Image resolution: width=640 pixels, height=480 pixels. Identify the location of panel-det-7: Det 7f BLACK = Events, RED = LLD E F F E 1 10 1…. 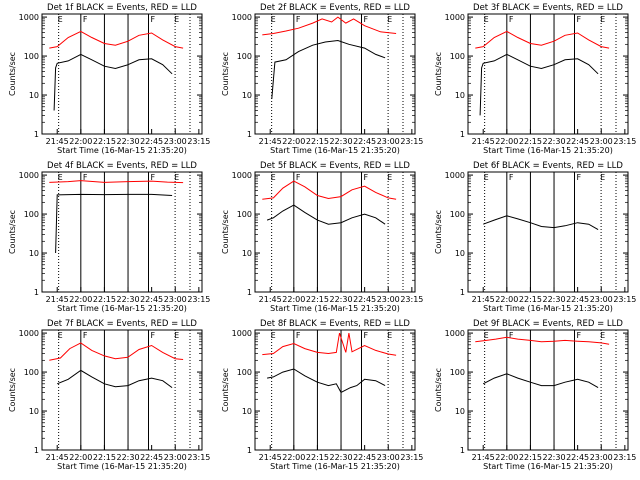
(109, 395).